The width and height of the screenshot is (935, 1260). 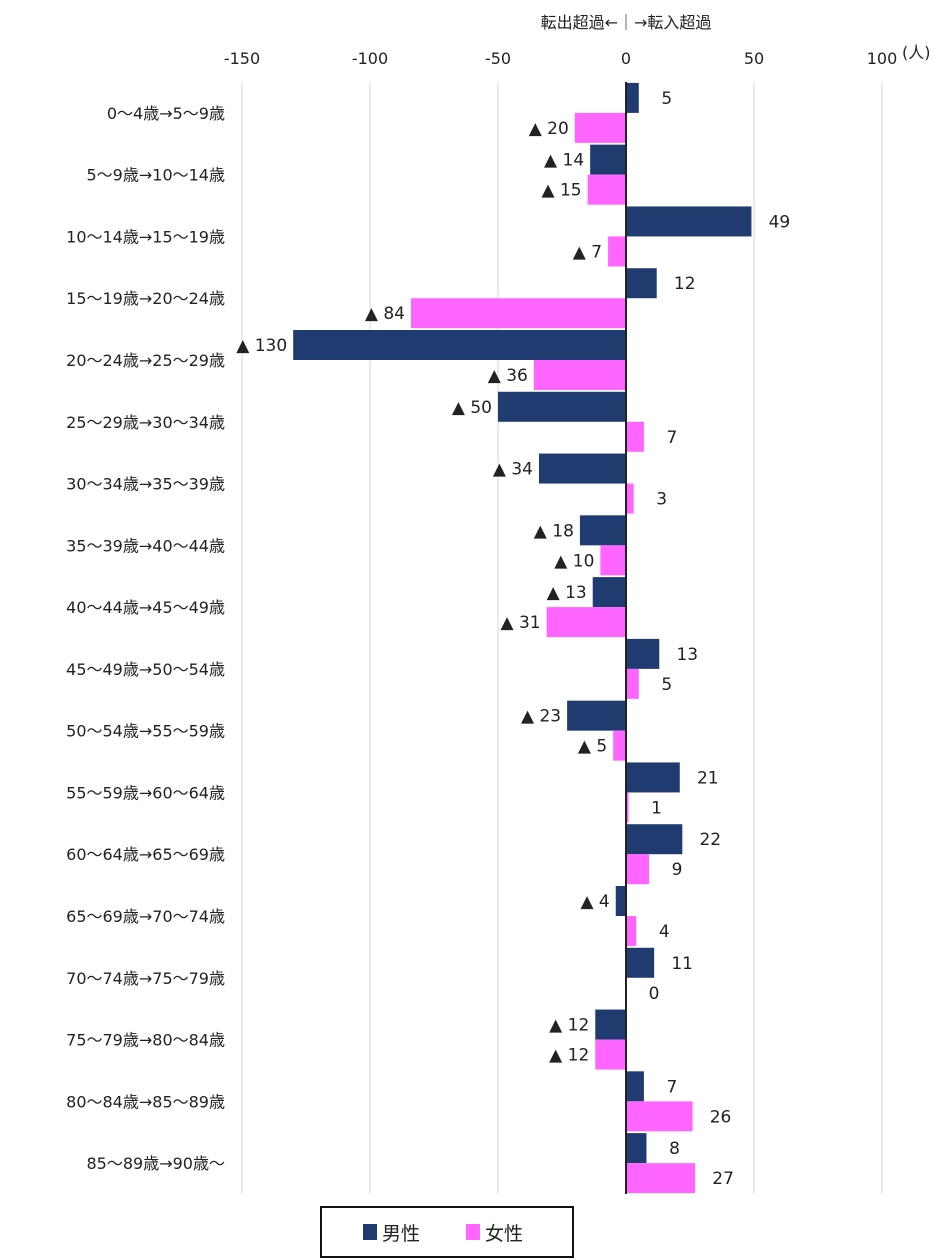 I want to click on x-axis-ticks: -150 -100 -50 0 50 100, so click(x=560, y=58).